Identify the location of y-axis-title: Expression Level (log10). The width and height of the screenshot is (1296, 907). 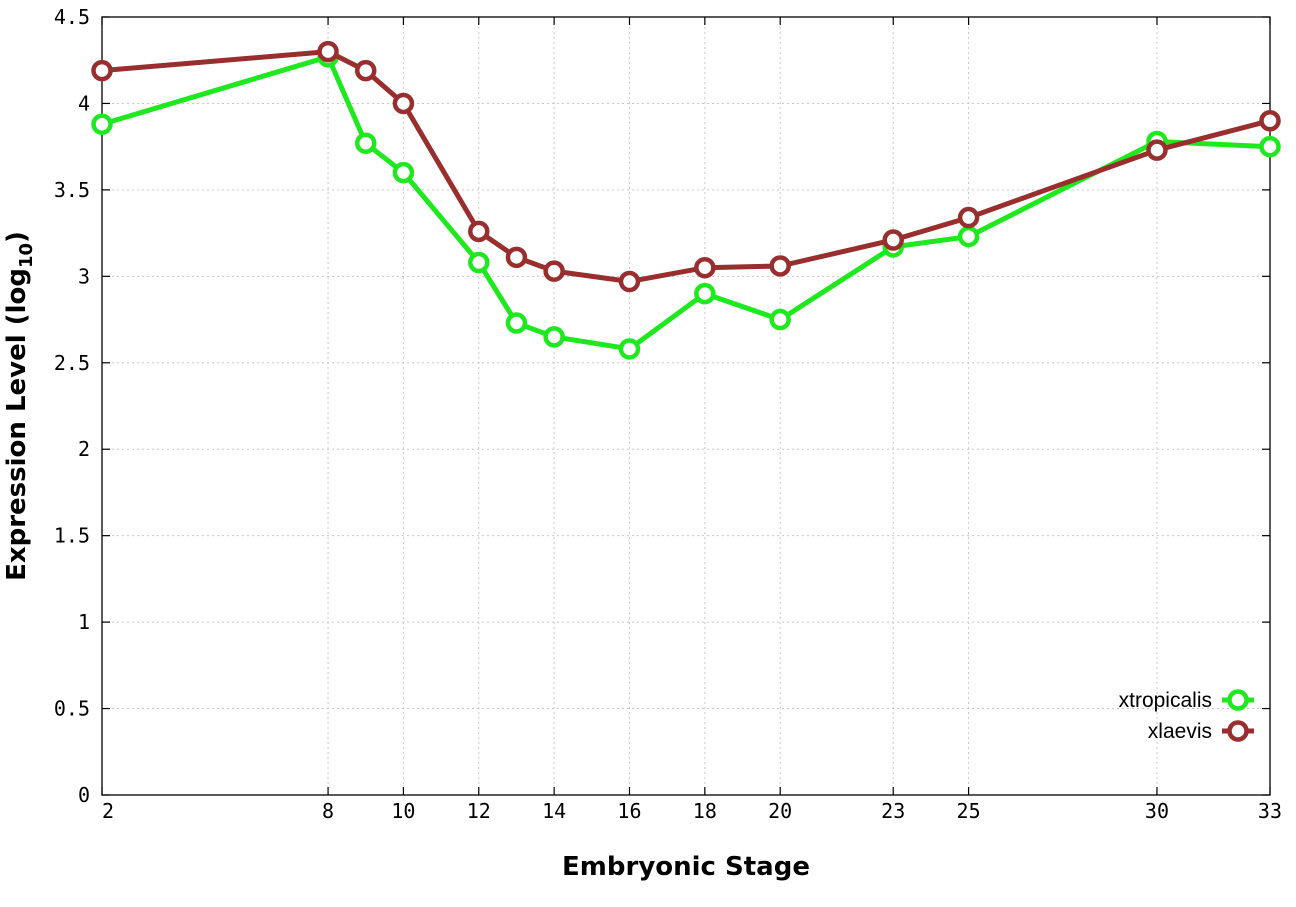
(19, 406).